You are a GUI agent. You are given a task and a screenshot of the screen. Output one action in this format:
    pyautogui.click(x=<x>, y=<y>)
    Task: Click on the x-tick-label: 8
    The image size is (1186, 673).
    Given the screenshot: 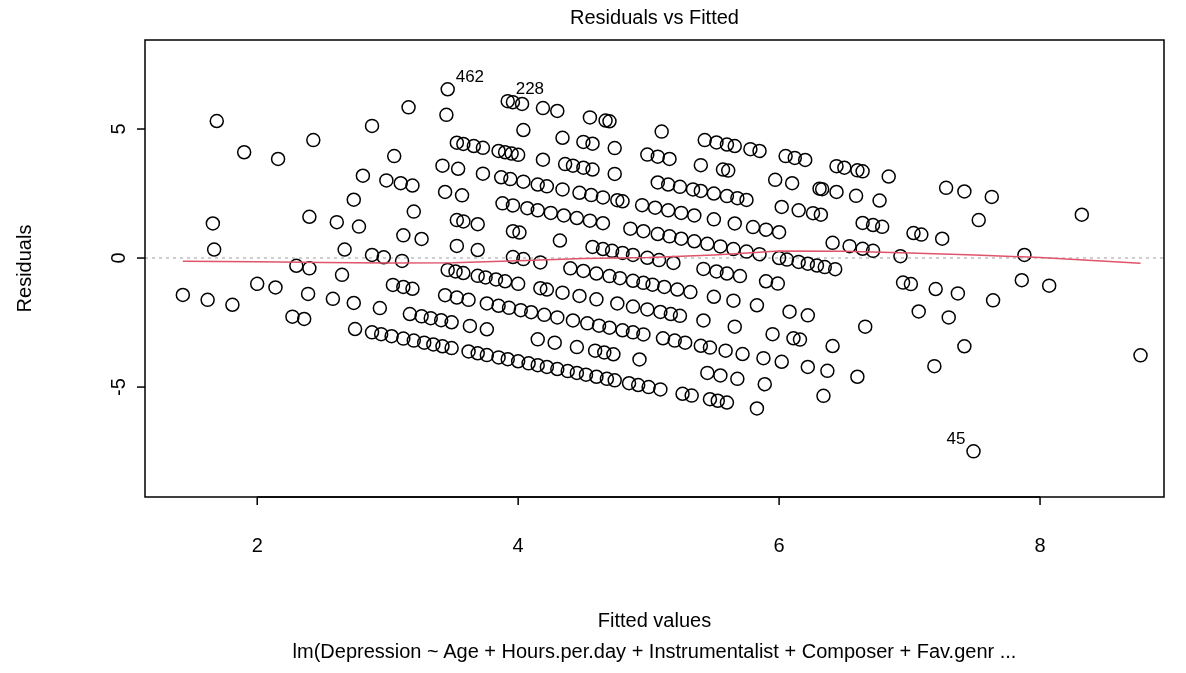 What is the action you would take?
    pyautogui.click(x=1040, y=545)
    